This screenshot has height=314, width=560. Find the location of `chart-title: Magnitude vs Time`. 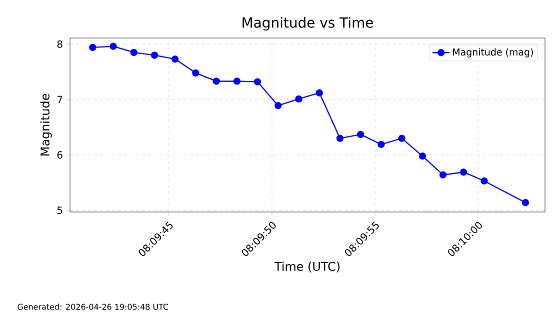

chart-title: Magnitude vs Time is located at coordinates (307, 24).